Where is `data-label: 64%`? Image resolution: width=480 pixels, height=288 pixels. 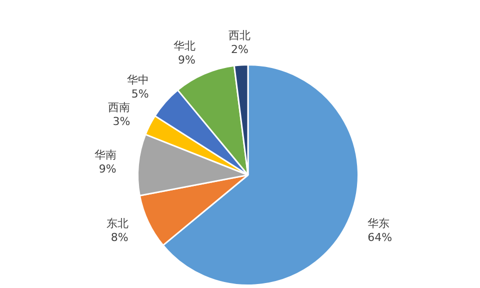 data-label: 64% is located at coordinates (380, 237).